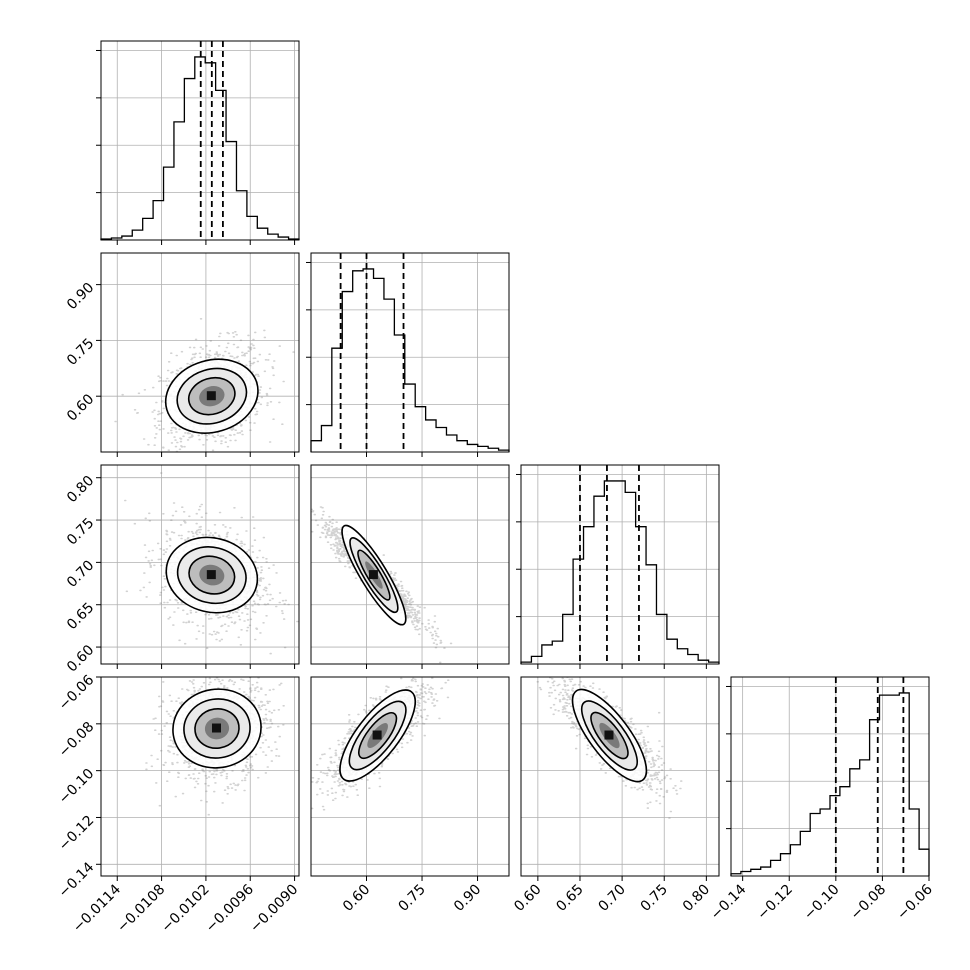  Describe the element at coordinates (696, 898) in the screenshot. I see `x-tick-label: 0.80` at that location.